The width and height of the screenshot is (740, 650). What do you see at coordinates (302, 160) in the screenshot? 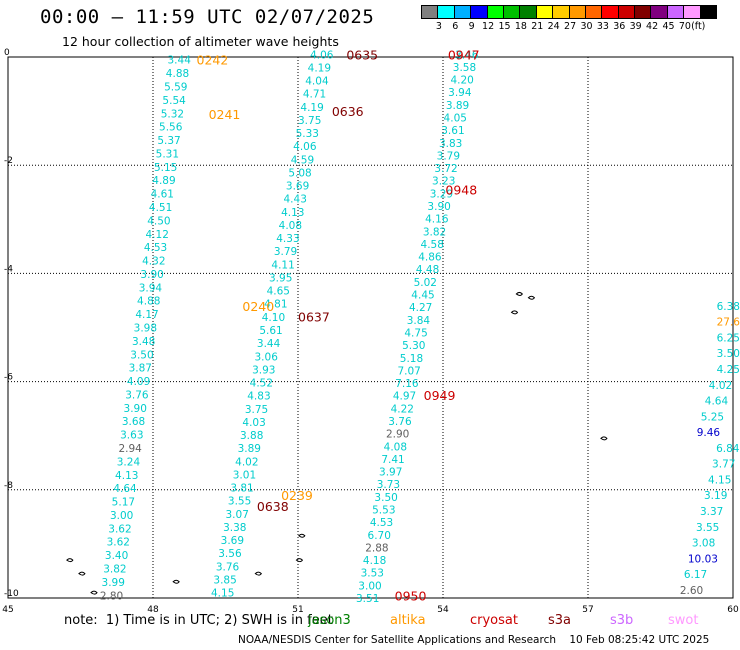
I see `wave-height-value: 4.59` at bounding box center [302, 160].